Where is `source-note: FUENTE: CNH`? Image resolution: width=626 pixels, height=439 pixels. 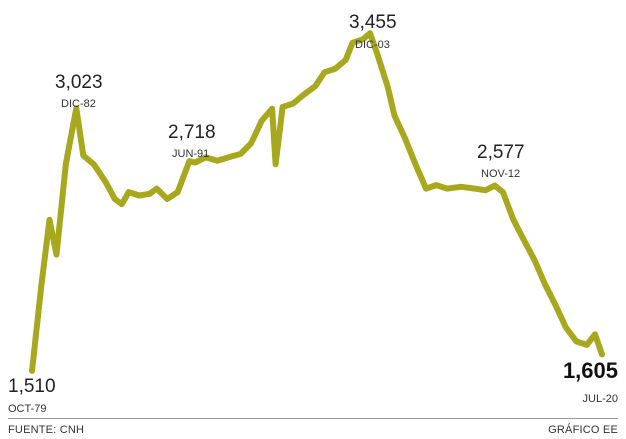
source-note: FUENTE: CNH is located at coordinates (46, 430).